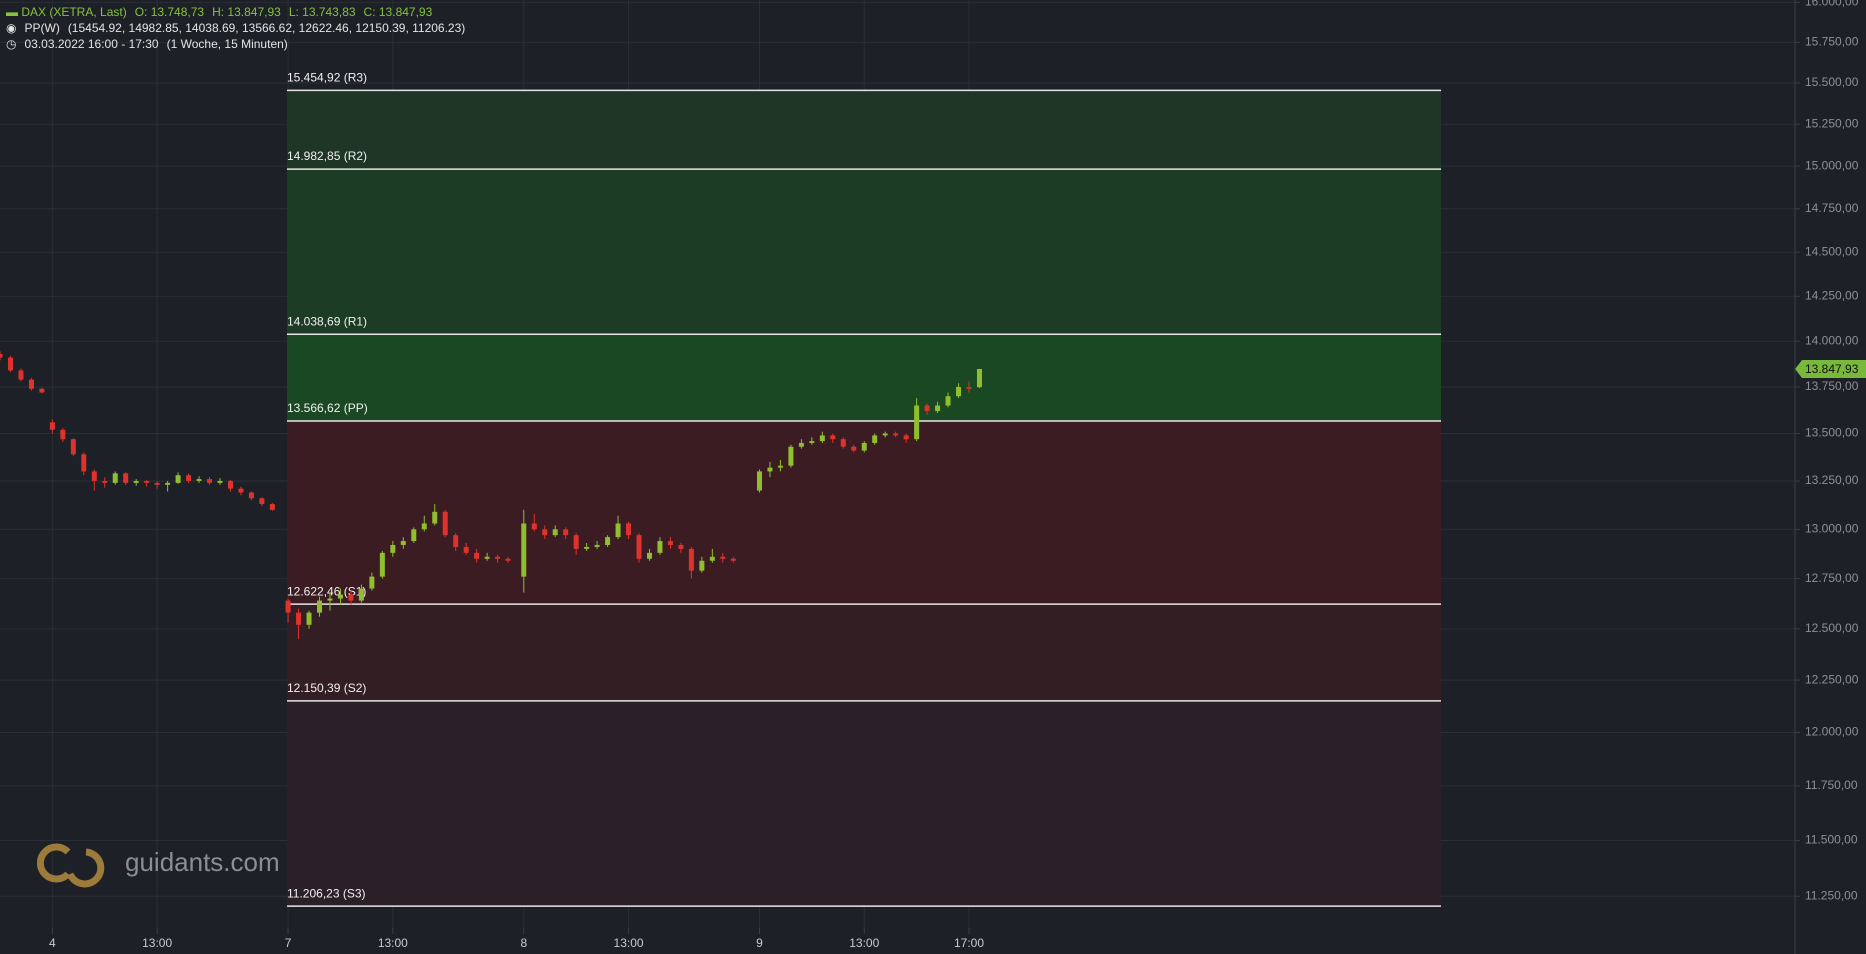 Image resolution: width=1866 pixels, height=954 pixels. I want to click on y-tick-label: 12.250,00, so click(1832, 679).